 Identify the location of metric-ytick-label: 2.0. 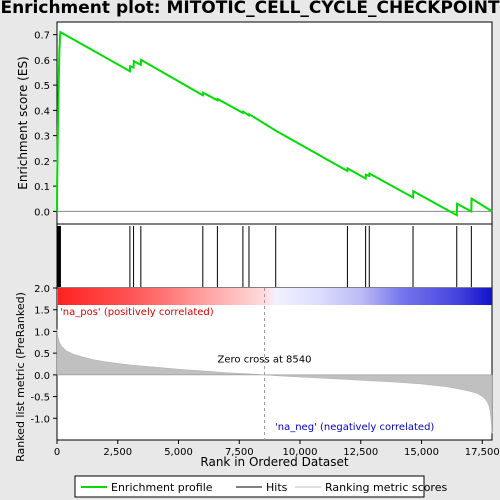
(42, 289).